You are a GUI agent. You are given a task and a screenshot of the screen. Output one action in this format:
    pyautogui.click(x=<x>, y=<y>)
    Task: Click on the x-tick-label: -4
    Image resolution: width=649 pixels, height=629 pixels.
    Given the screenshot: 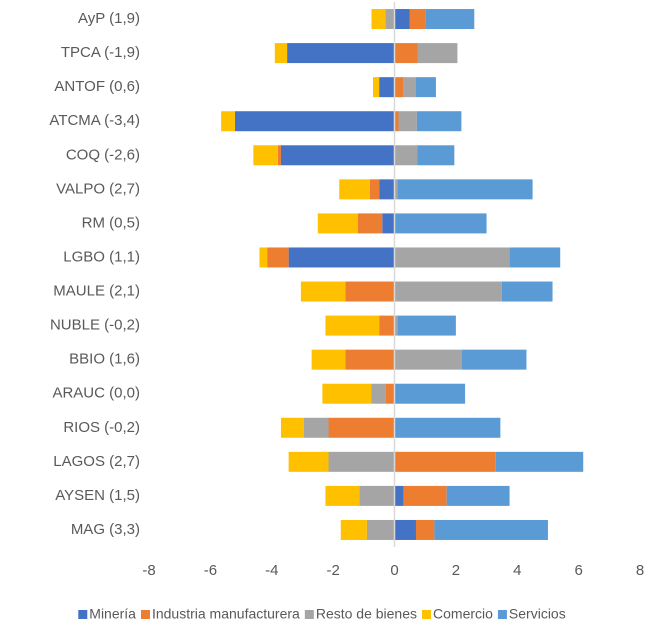 What is the action you would take?
    pyautogui.click(x=271, y=570)
    